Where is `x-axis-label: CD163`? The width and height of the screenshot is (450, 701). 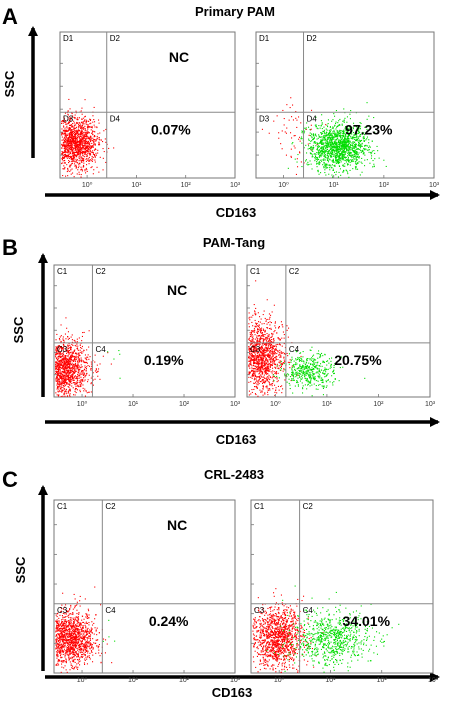 x-axis-label: CD163 is located at coordinates (236, 212).